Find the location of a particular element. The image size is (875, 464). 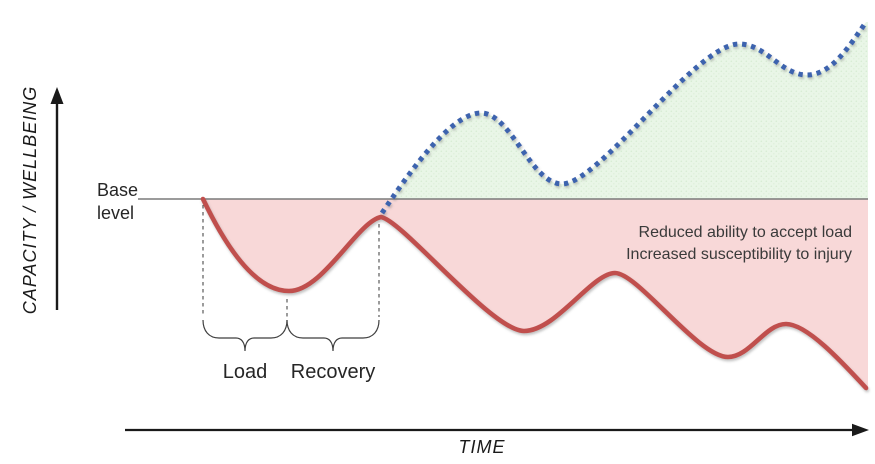

x-axis-arrowhead-icon is located at coordinates (860, 430).